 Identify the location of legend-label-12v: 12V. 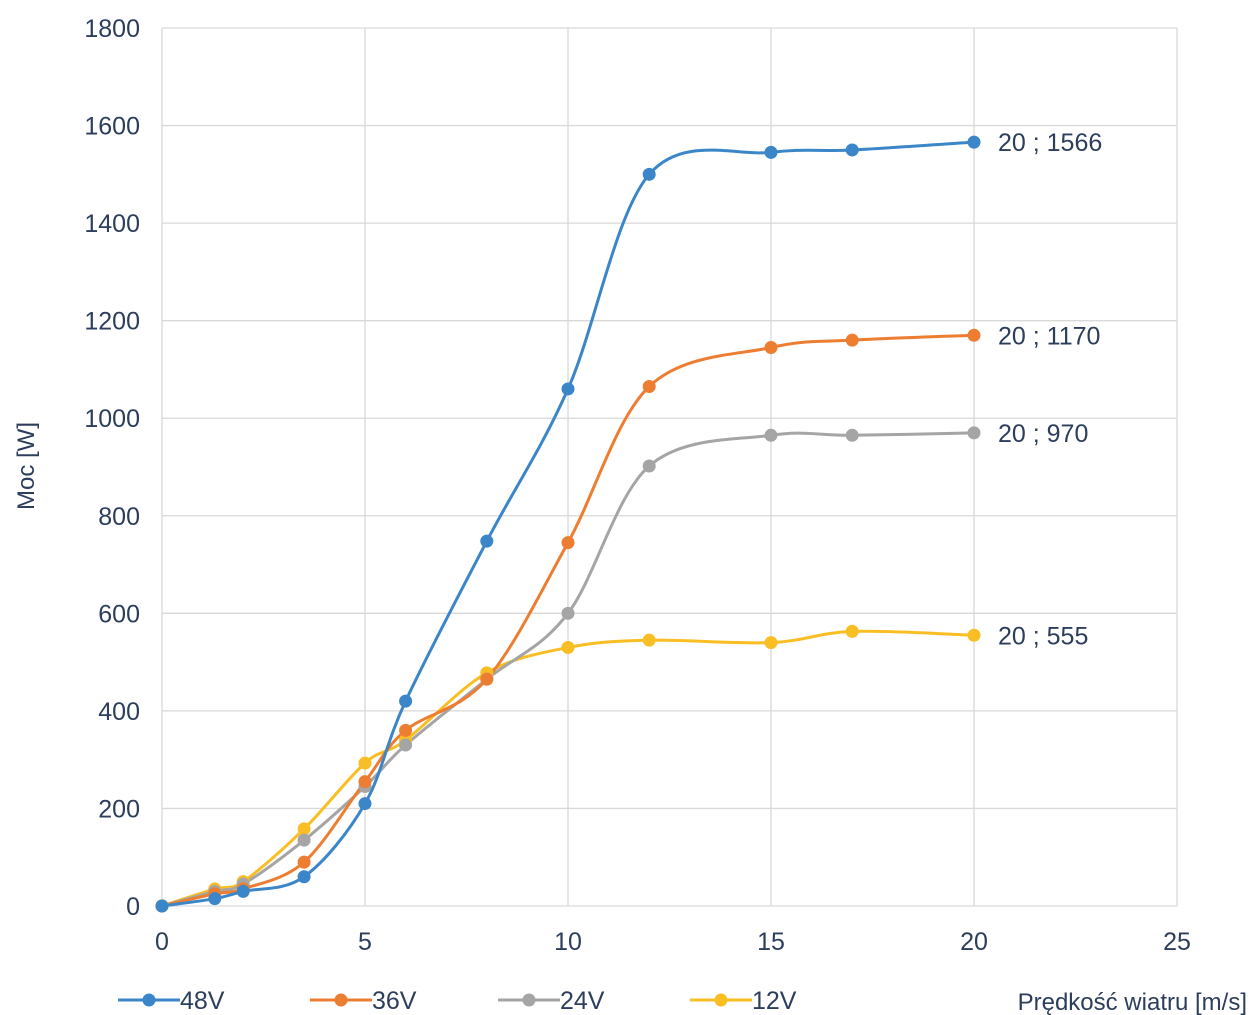
(774, 1001).